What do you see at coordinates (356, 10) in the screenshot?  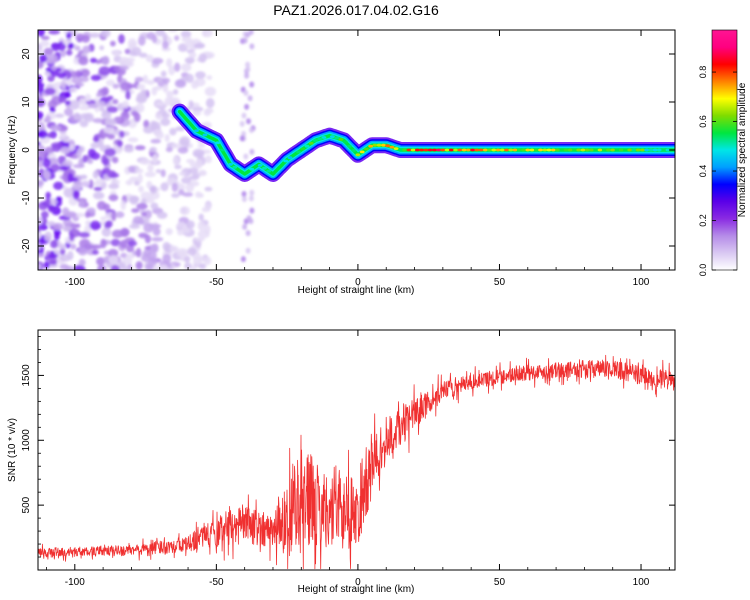 I see `figure-title: PAZ1.2026.017.04.02.G16` at bounding box center [356, 10].